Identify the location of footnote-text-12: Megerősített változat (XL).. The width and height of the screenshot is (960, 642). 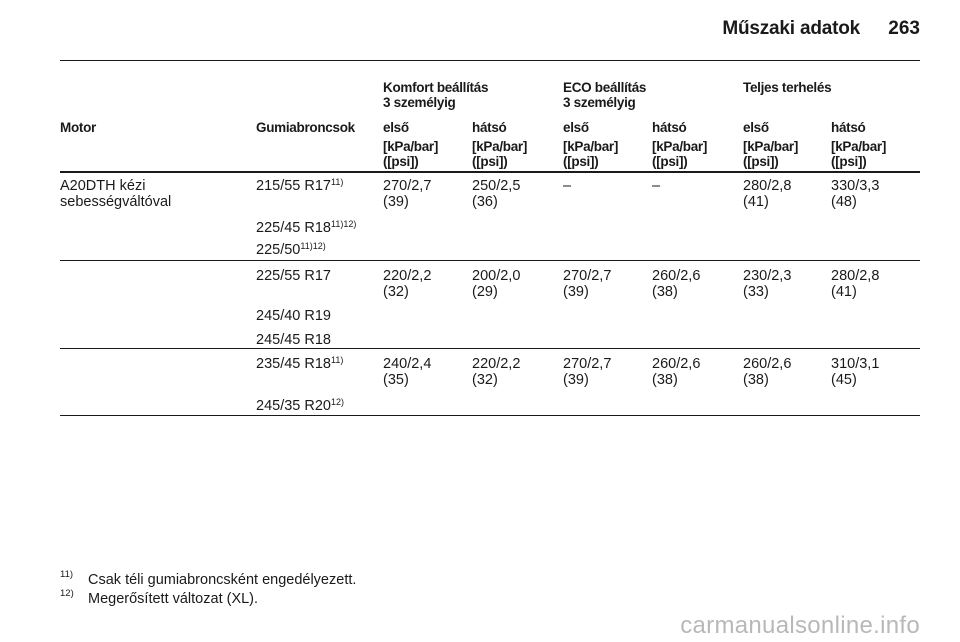
(173, 599).